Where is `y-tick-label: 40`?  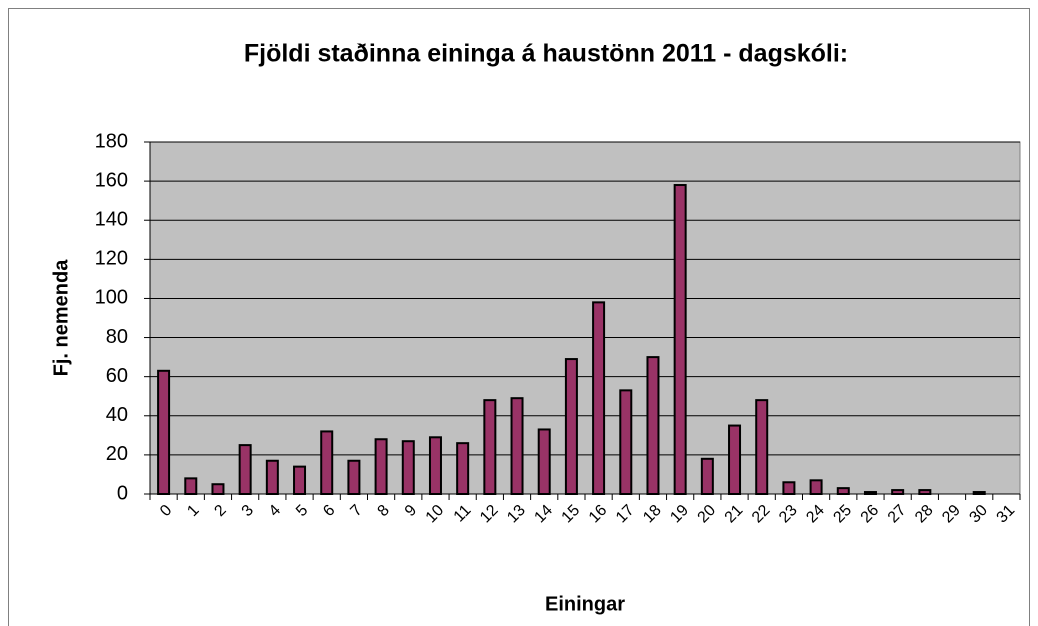 y-tick-label: 40 is located at coordinates (117, 415).